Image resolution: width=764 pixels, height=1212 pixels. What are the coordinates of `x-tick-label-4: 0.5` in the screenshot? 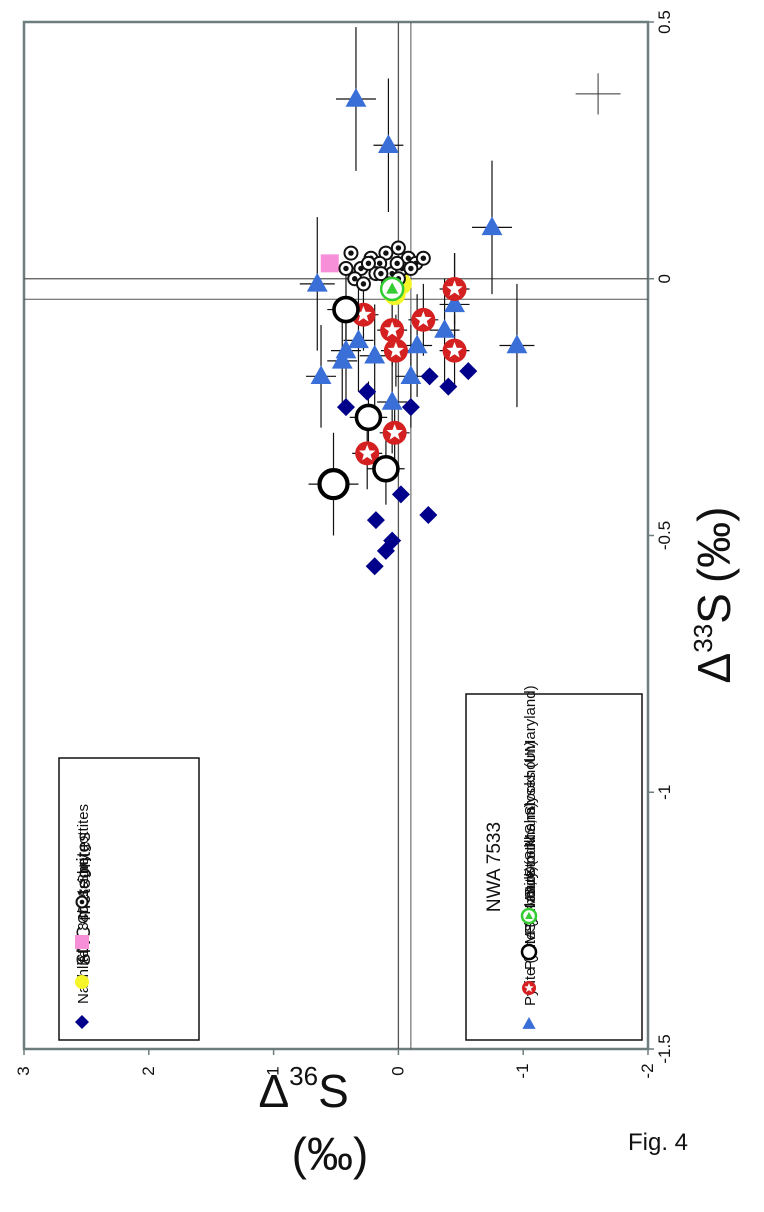 It's located at (664, 22).